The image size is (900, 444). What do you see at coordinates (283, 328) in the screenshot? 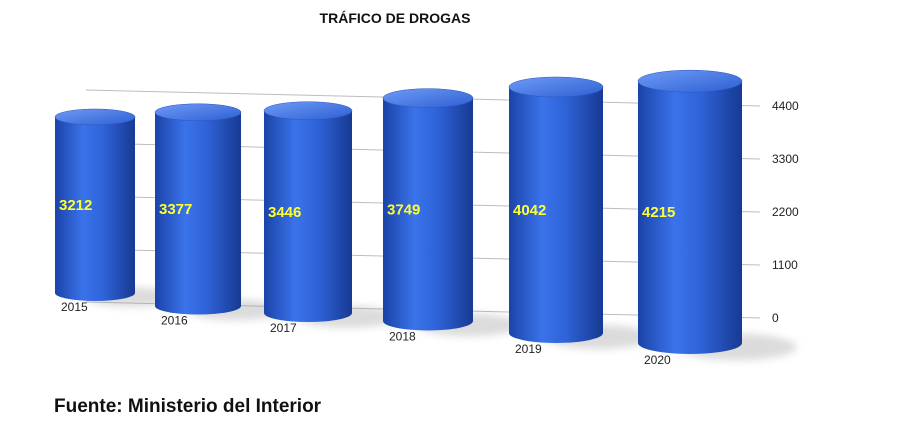
I see `x-tick-label: 2017` at bounding box center [283, 328].